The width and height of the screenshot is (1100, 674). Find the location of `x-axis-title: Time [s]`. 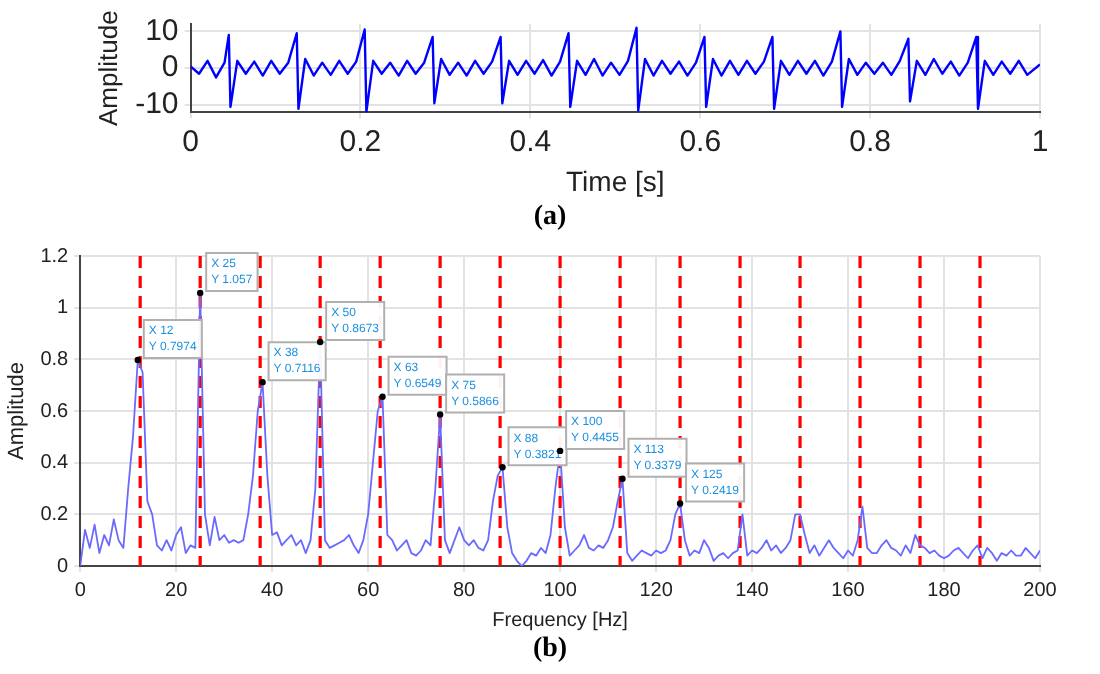

x-axis-title: Time [s] is located at coordinates (615, 180).